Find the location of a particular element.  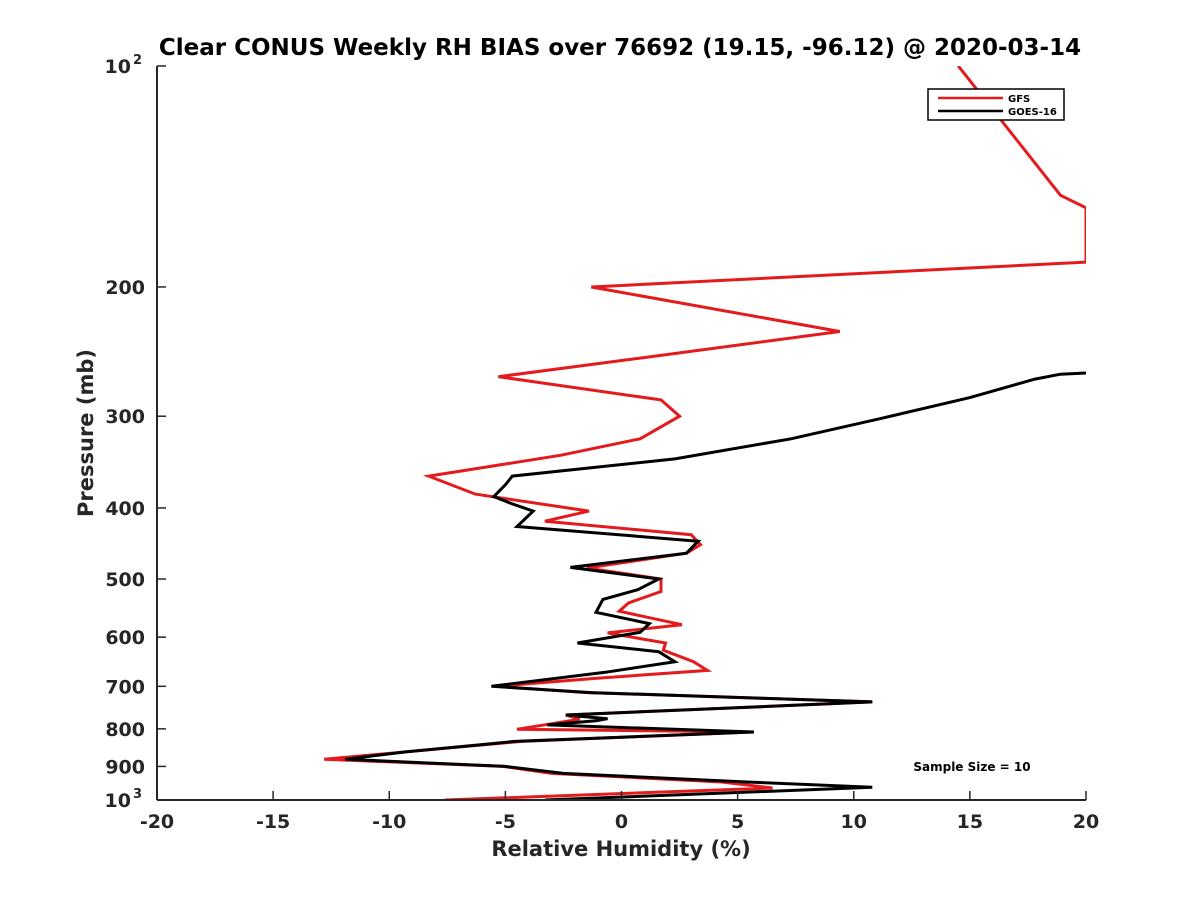

x-tick-label: 5 is located at coordinates (737, 822).